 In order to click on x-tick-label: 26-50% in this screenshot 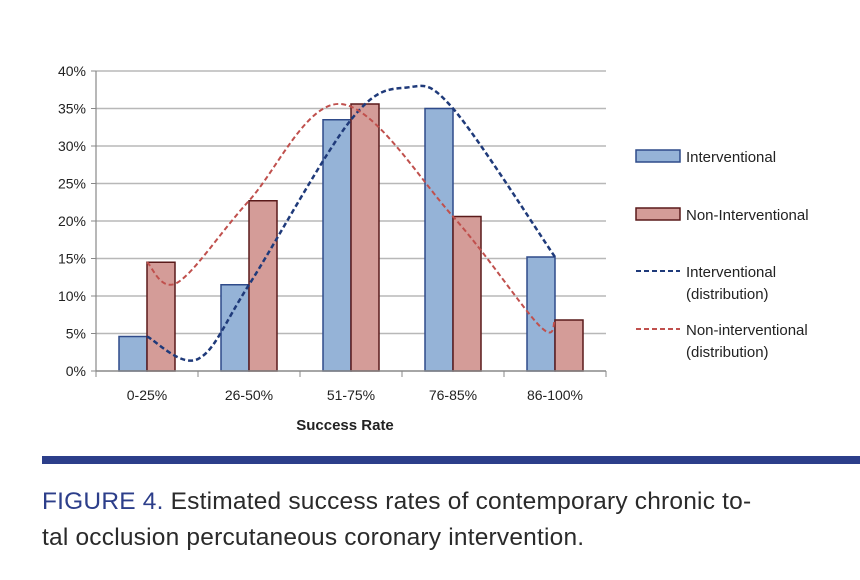, I will do `click(249, 395)`.